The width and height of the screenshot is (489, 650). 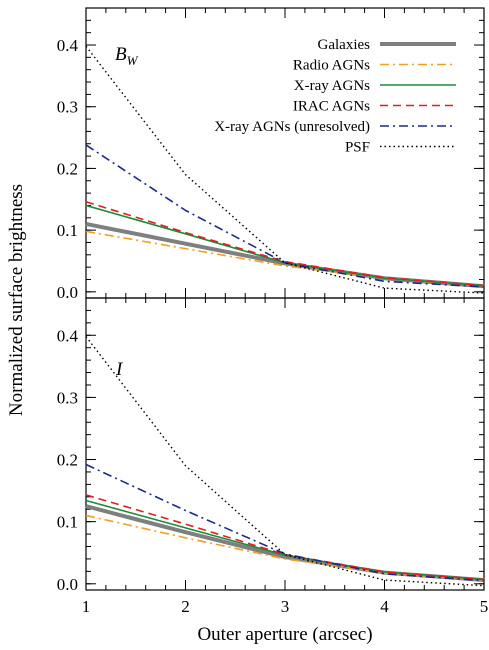 I want to click on series-line-galaxies, so click(x=285, y=255).